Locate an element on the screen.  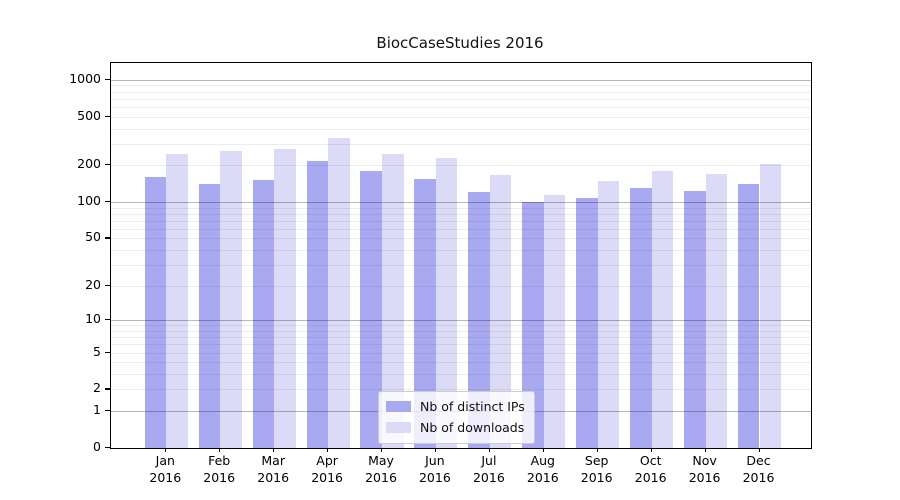
x-tick-feb is located at coordinates (220, 450).